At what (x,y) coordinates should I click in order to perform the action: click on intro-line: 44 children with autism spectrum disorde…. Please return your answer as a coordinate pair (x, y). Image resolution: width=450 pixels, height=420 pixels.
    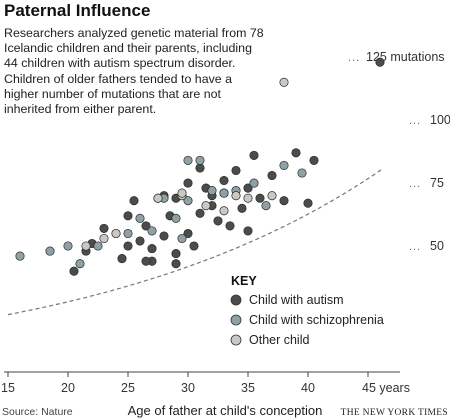
    Looking at the image, I should click on (119, 63).